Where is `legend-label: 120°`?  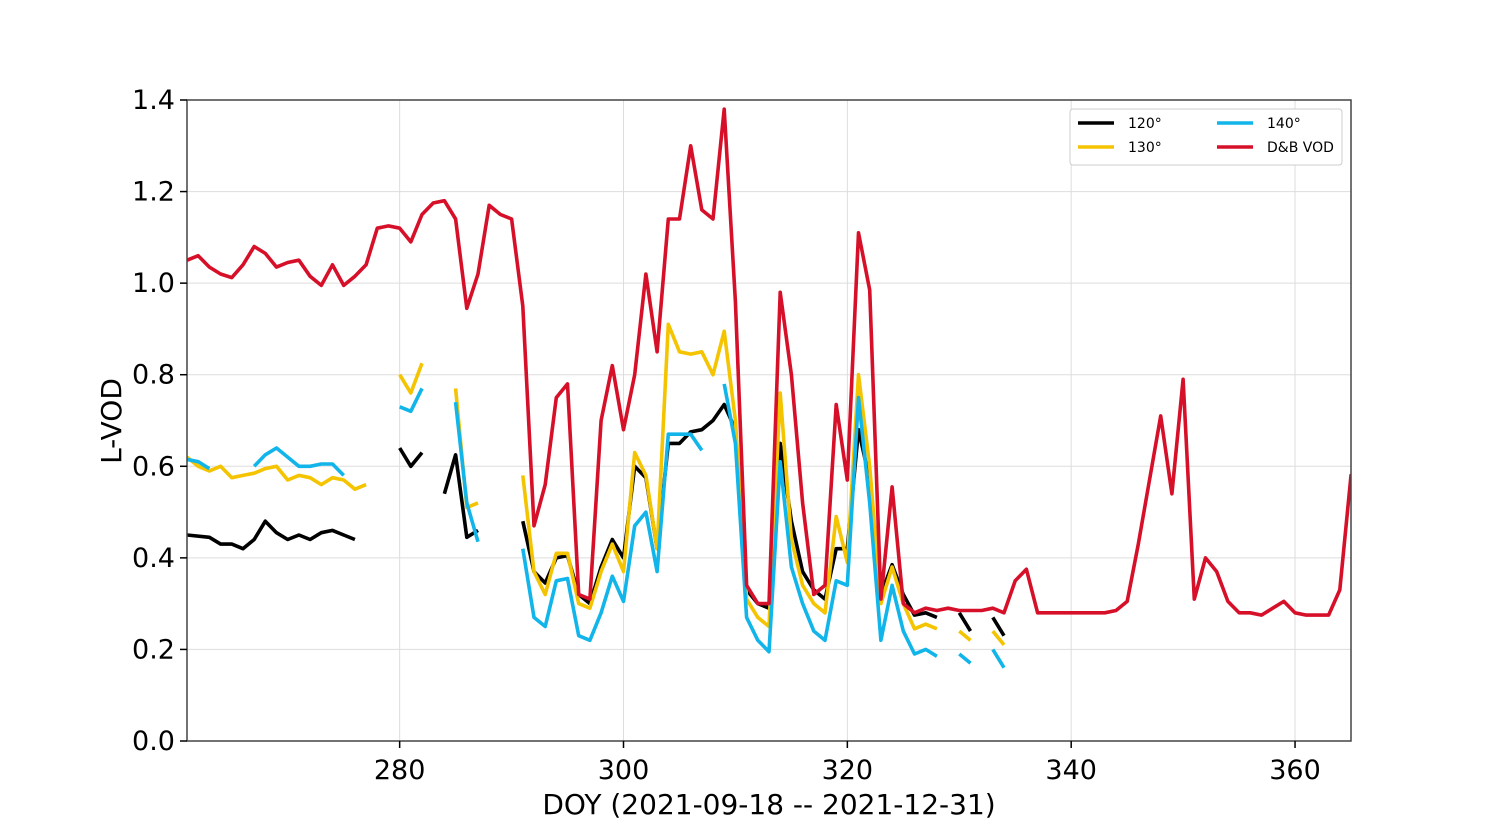 legend-label: 120° is located at coordinates (1145, 124).